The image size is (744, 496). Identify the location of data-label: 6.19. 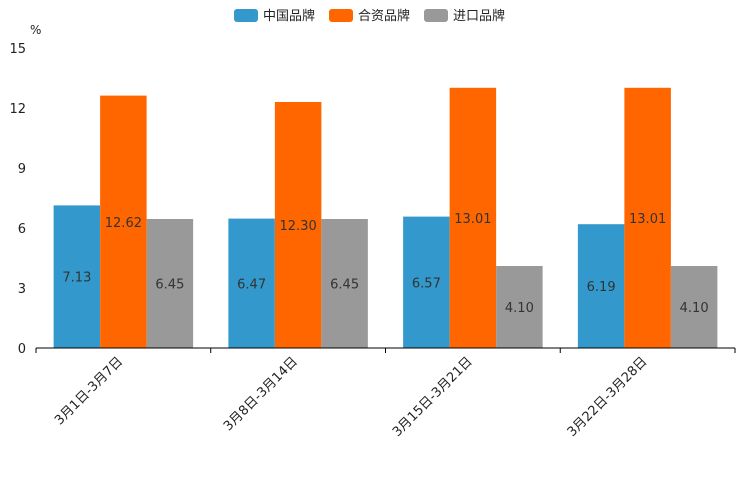
(601, 287).